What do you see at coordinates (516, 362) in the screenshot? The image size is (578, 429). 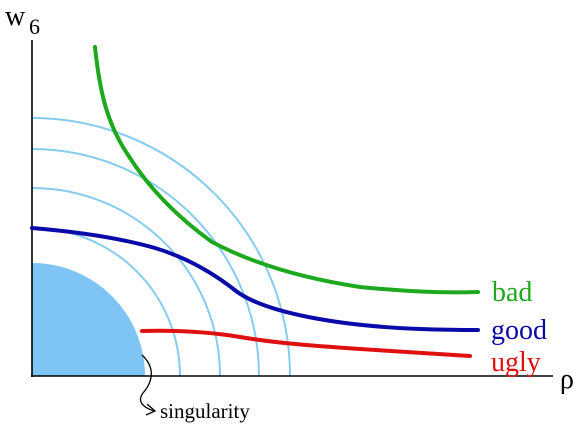 I see `ugly-label: ugly` at bounding box center [516, 362].